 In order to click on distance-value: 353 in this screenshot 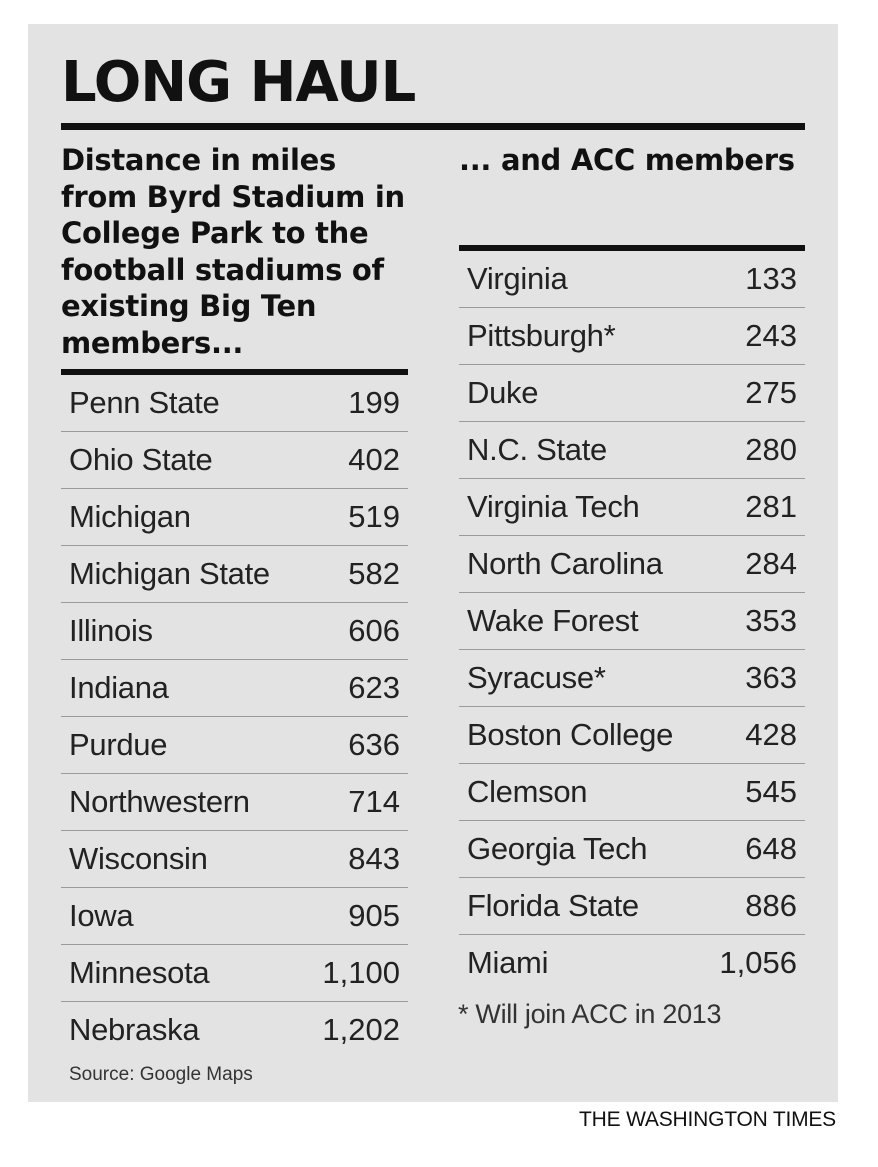, I will do `click(771, 620)`.